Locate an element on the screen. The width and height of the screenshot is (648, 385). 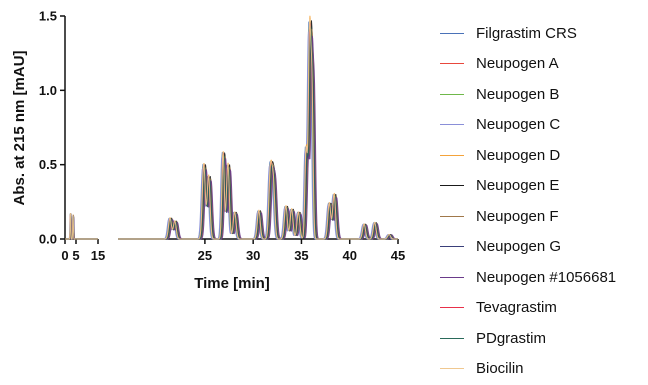
legend-label: Neupogen A is located at coordinates (517, 64).